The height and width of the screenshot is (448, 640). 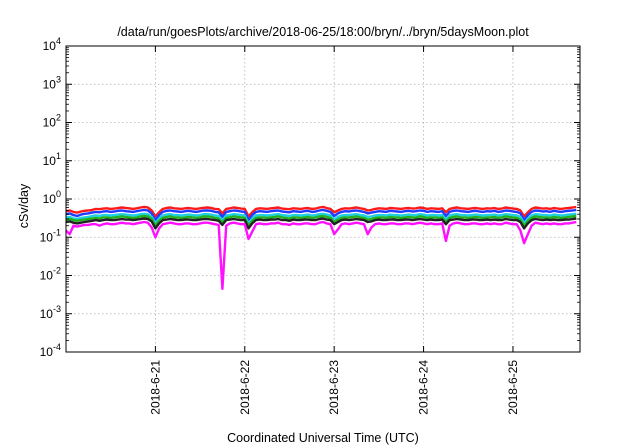 I want to click on x-tick-label: 2018-6-23, so click(x=334, y=387).